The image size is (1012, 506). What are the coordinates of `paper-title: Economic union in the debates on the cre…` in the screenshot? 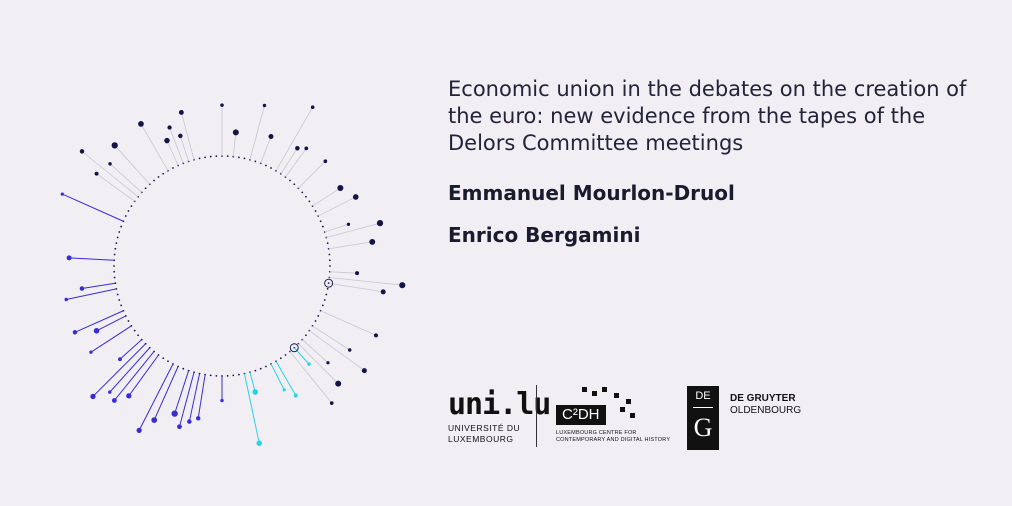 It's located at (707, 116).